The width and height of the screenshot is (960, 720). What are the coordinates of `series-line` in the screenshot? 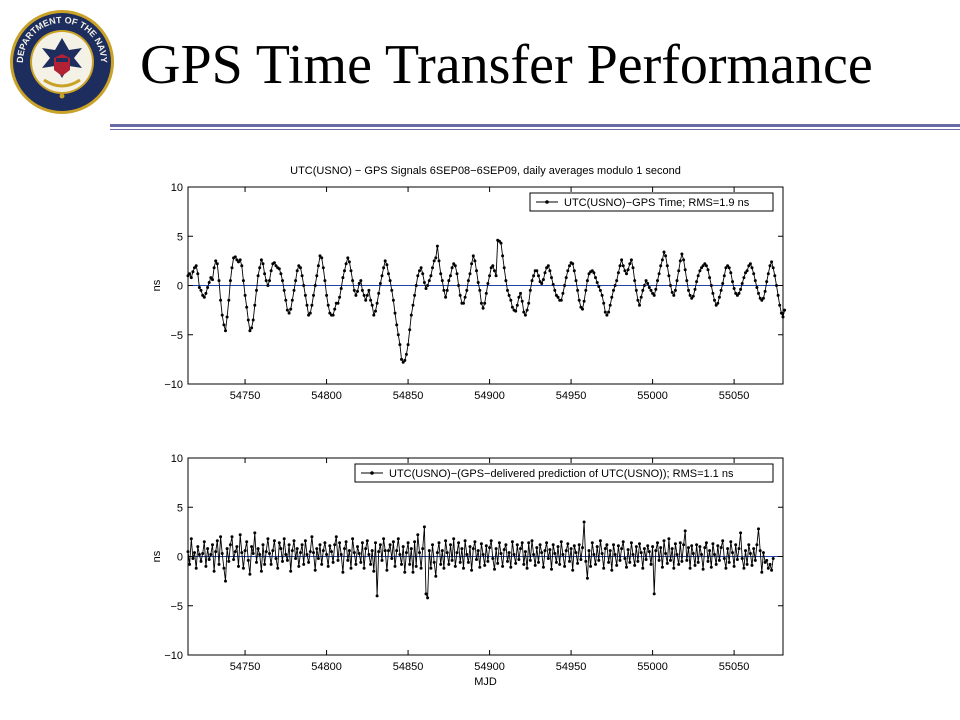 It's located at (486, 301).